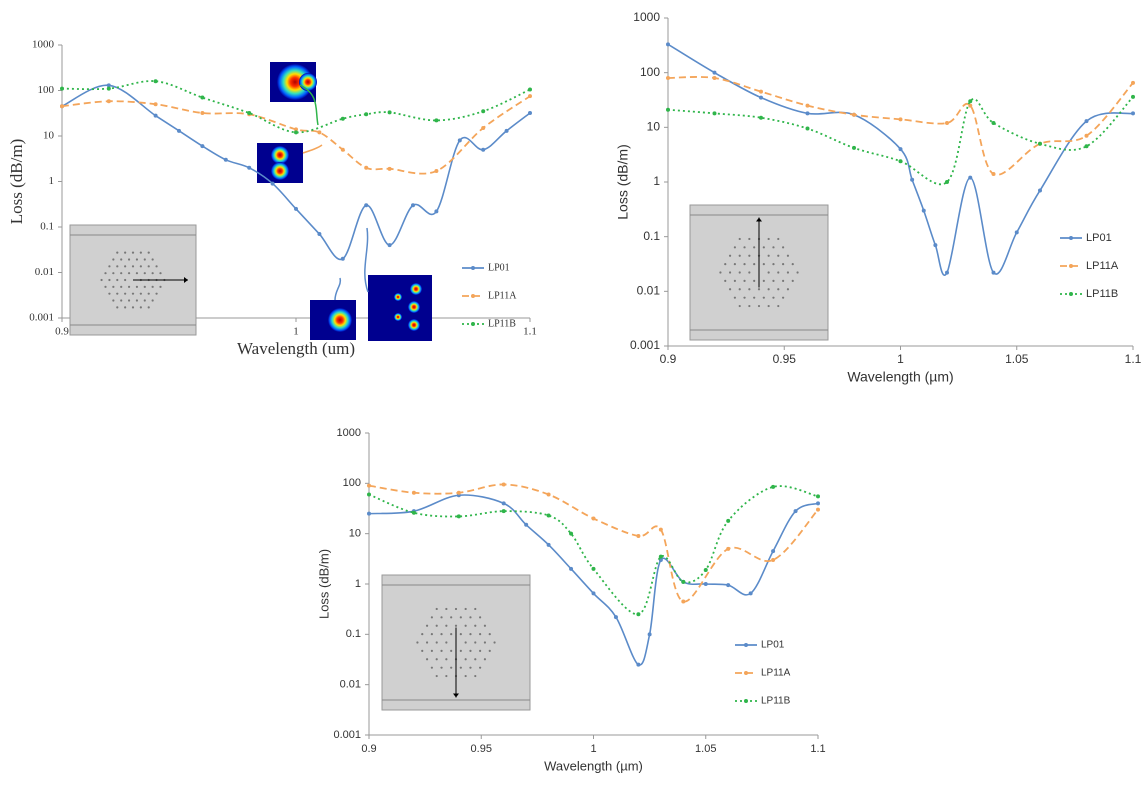  I want to click on legend-label: LP01, so click(499, 267).